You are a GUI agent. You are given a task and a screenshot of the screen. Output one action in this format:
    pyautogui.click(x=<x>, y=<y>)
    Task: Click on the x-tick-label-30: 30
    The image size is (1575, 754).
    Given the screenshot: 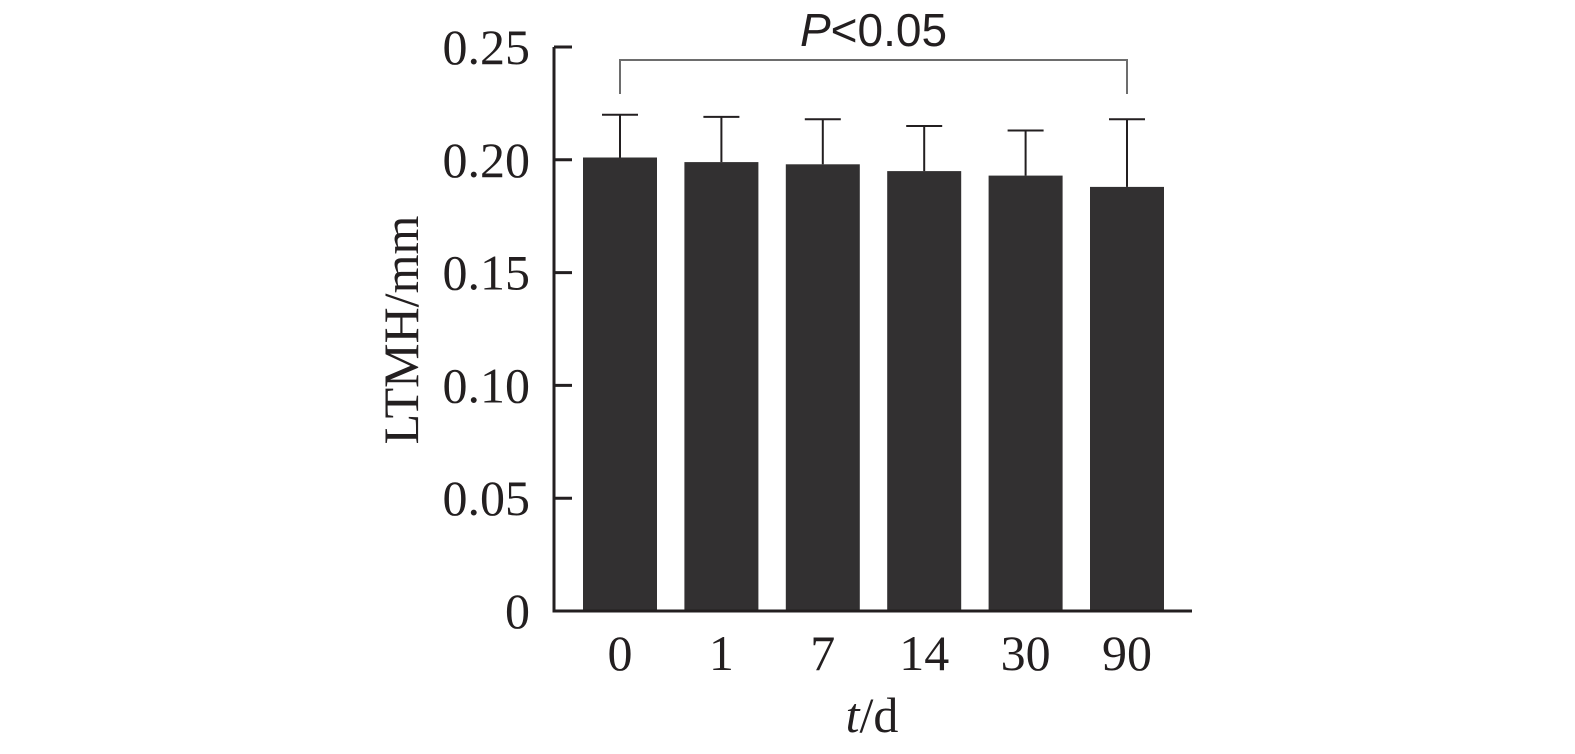 What is the action you would take?
    pyautogui.click(x=1026, y=653)
    